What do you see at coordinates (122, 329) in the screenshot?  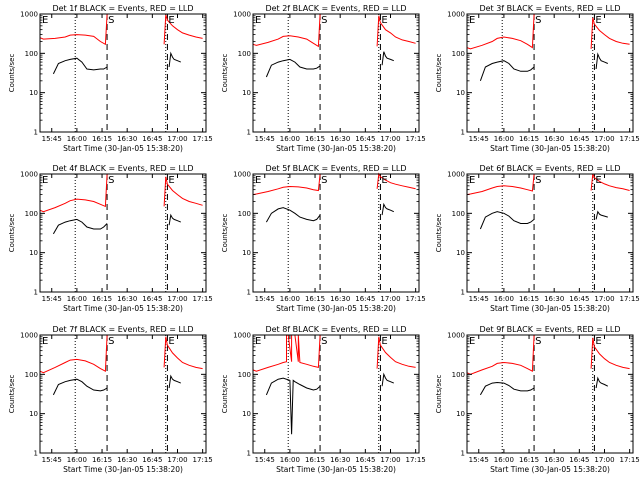 I see `panel-title: Det 7f BLACK = Events, RED = LLD` at bounding box center [122, 329].